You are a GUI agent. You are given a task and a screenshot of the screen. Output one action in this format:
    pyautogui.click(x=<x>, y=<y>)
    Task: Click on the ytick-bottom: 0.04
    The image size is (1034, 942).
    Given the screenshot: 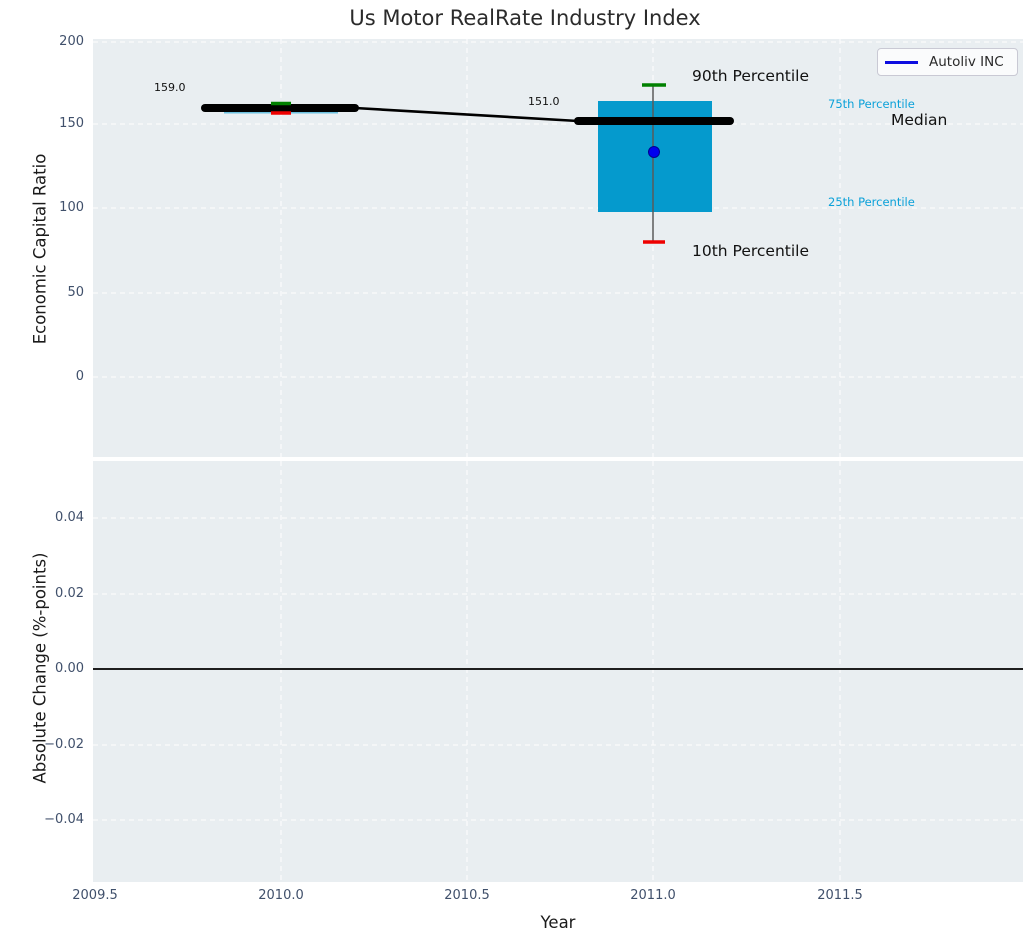 What is the action you would take?
    pyautogui.click(x=69, y=517)
    